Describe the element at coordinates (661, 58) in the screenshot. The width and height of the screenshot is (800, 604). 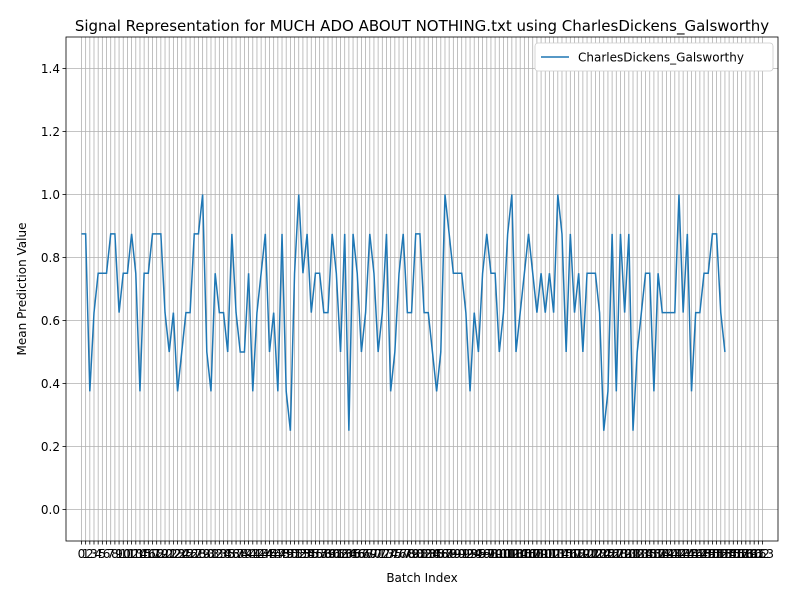
I see `legend-label: CharlesDickens_Galsworthy` at that location.